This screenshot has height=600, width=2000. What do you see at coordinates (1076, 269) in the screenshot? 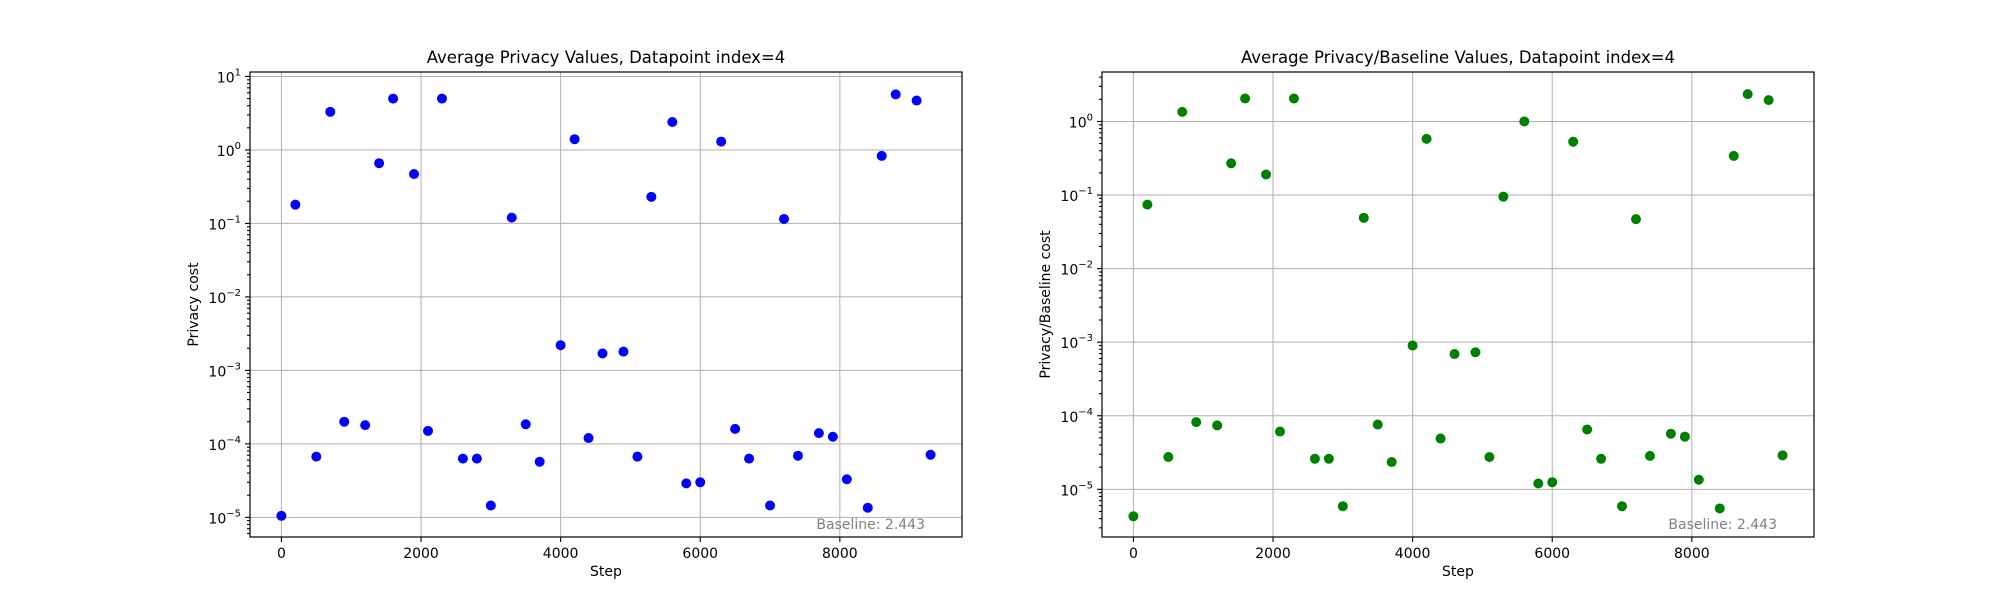
I see `right-chart-y-tick-label: 10⁻²` at bounding box center [1076, 269].